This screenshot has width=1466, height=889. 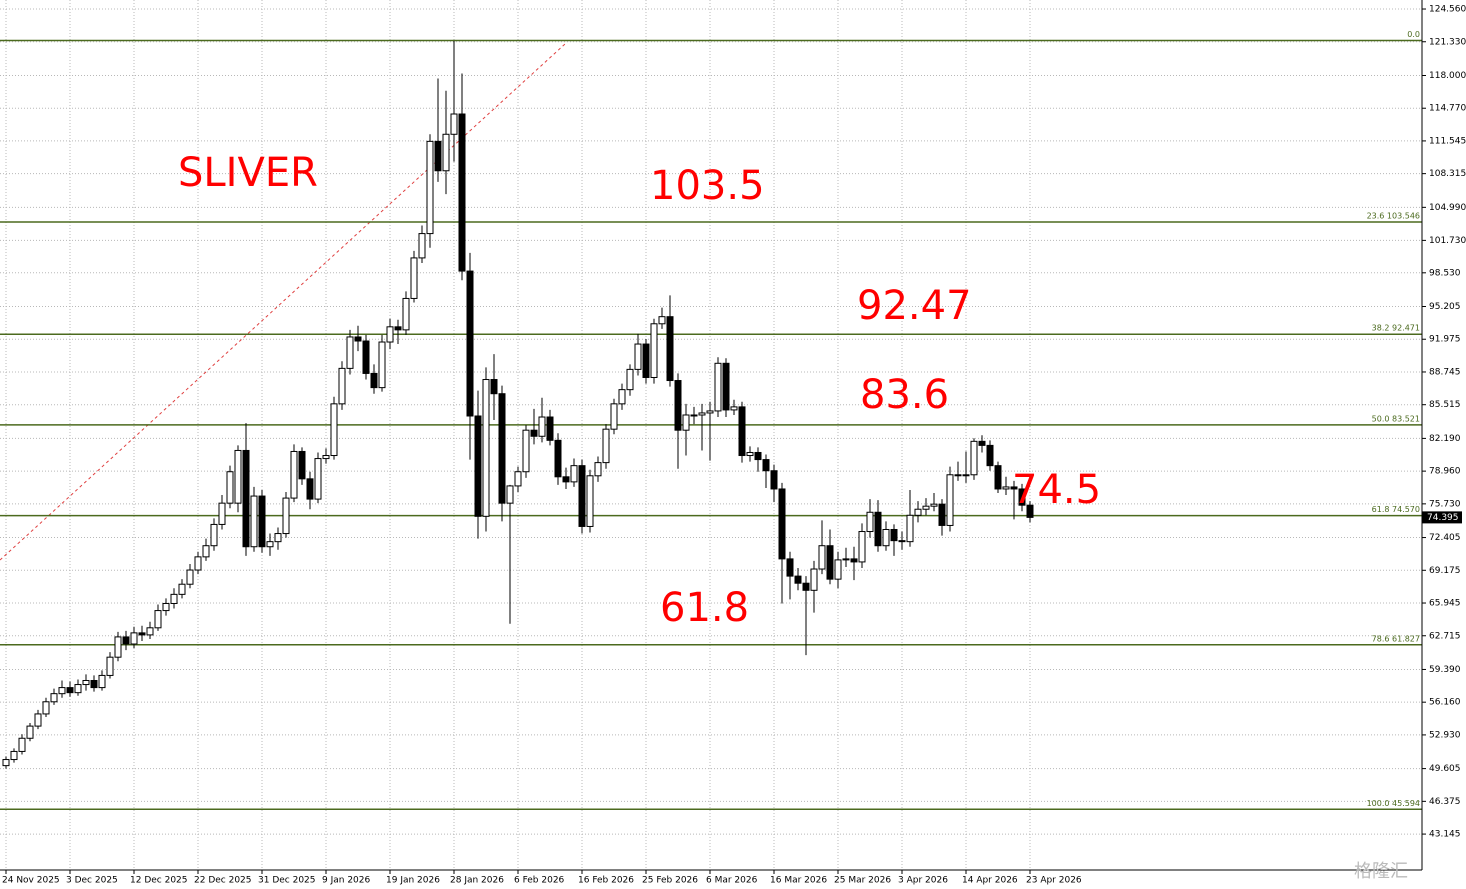 What do you see at coordinates (1413, 34) in the screenshot?
I see `fib-label: 0.0` at bounding box center [1413, 34].